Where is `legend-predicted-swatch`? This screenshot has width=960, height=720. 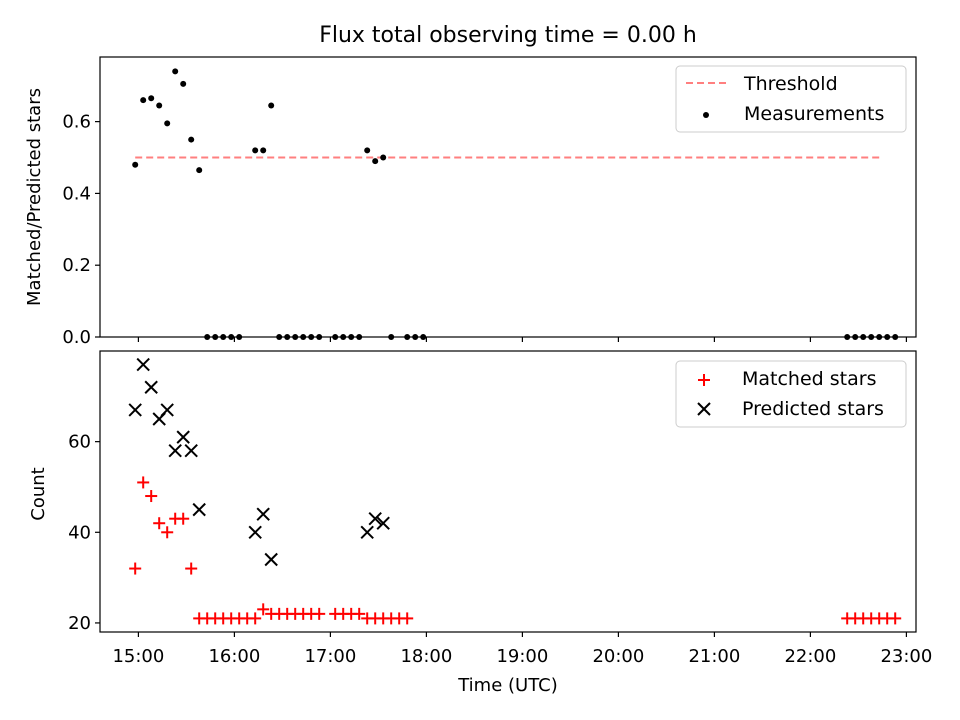 legend-predicted-swatch is located at coordinates (704, 409).